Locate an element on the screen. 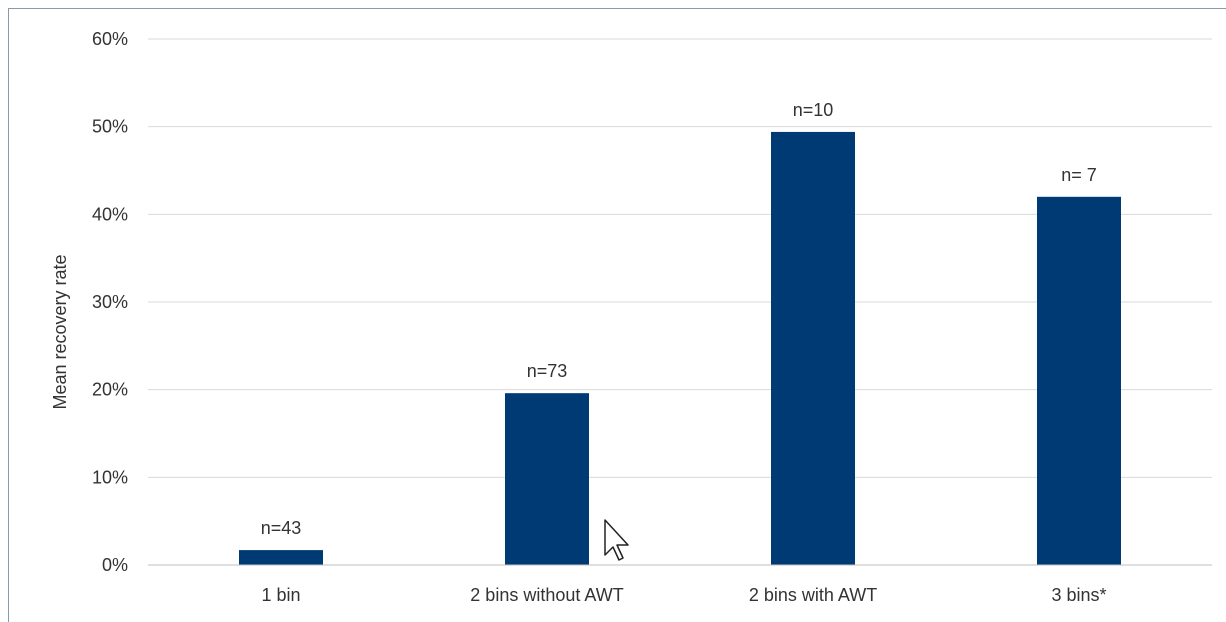  x-tick-label: 2 bins with AWT is located at coordinates (813, 595).